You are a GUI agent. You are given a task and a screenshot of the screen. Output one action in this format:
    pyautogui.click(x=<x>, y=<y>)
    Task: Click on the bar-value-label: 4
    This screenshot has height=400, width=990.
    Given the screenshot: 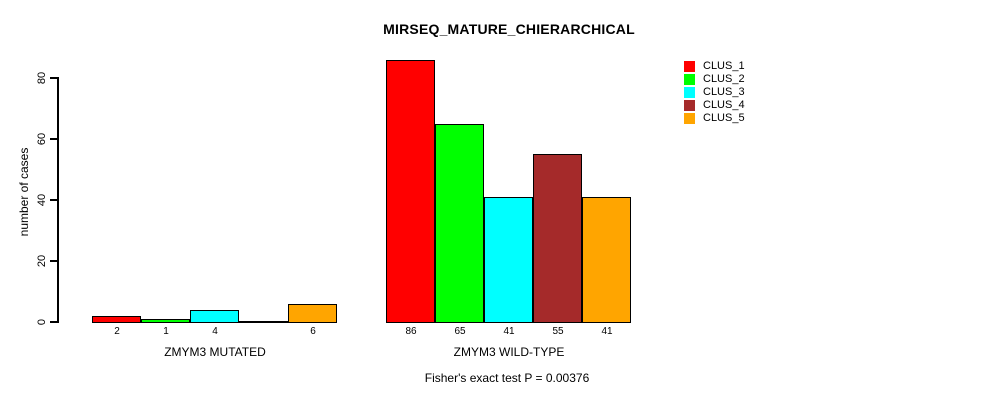 What is the action you would take?
    pyautogui.click(x=215, y=331)
    